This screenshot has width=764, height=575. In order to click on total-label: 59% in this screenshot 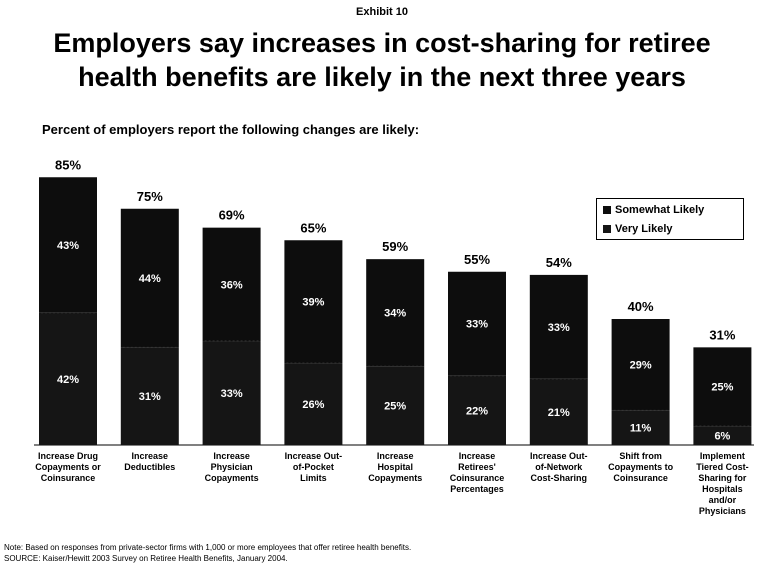, I will do `click(395, 246)`.